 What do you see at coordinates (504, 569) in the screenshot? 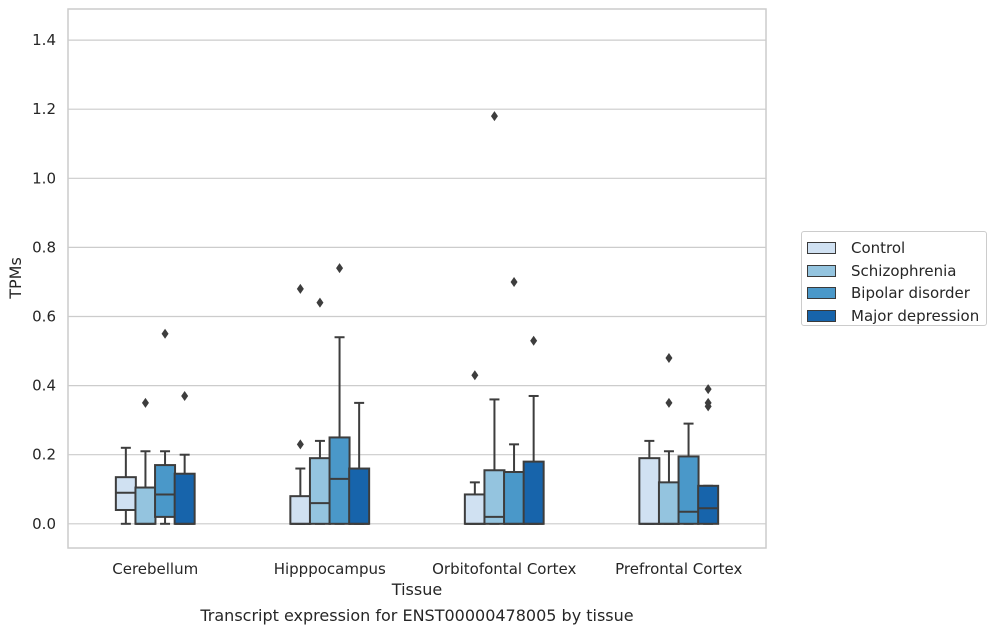
I see `x-tick-label: Orbitofontal Cortex` at bounding box center [504, 569].